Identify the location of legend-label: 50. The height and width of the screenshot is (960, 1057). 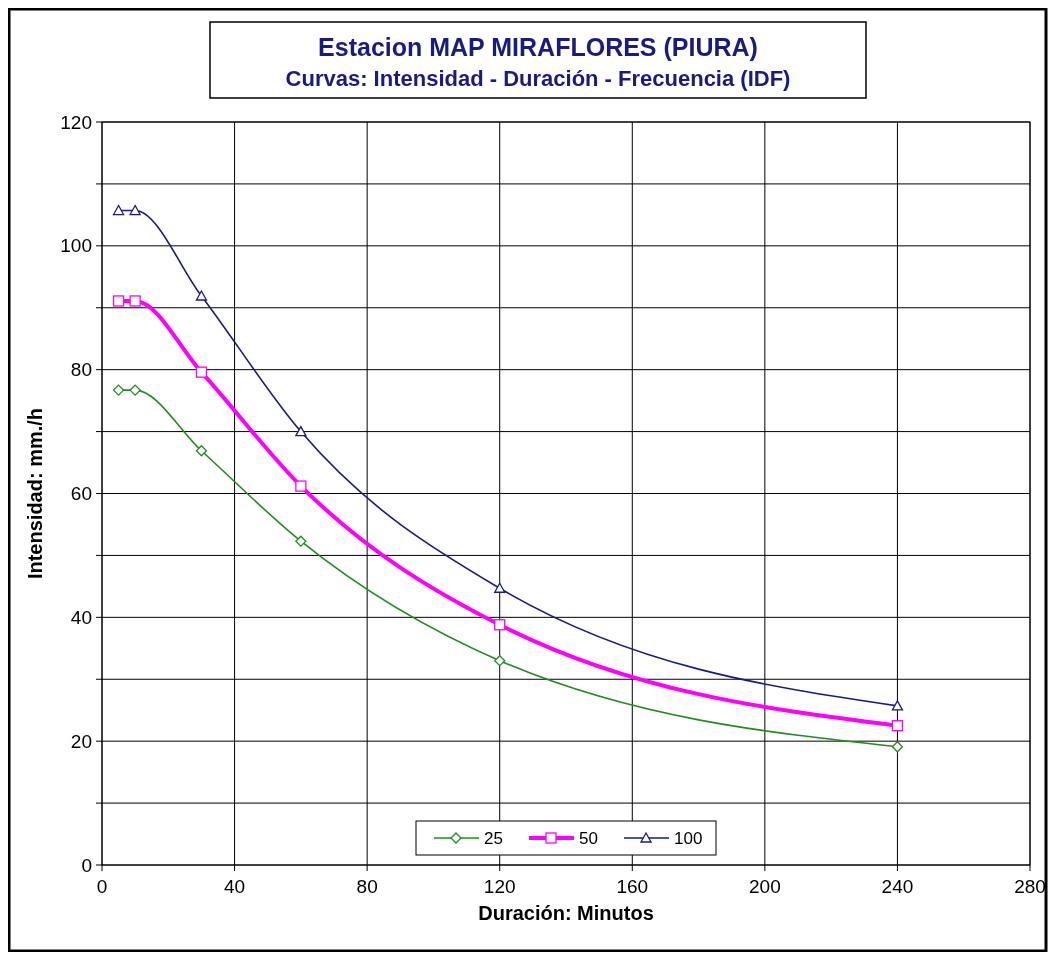
(588, 838).